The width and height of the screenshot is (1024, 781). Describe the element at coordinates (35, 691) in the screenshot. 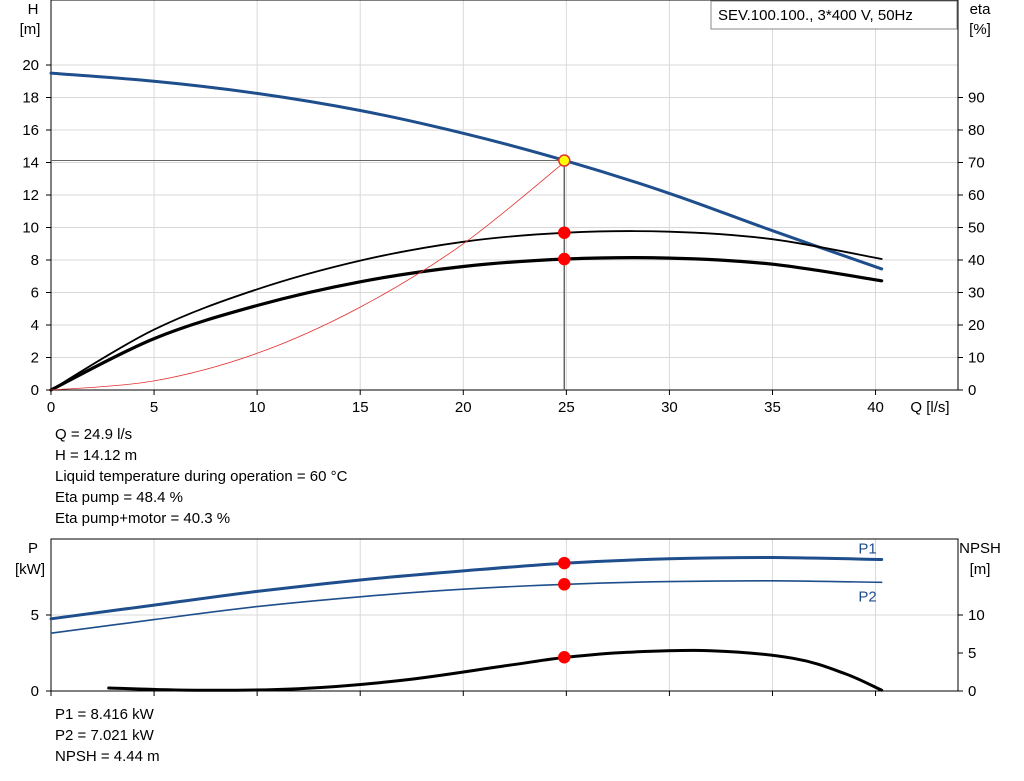

I see `power-y-left-tick-label: 0` at that location.